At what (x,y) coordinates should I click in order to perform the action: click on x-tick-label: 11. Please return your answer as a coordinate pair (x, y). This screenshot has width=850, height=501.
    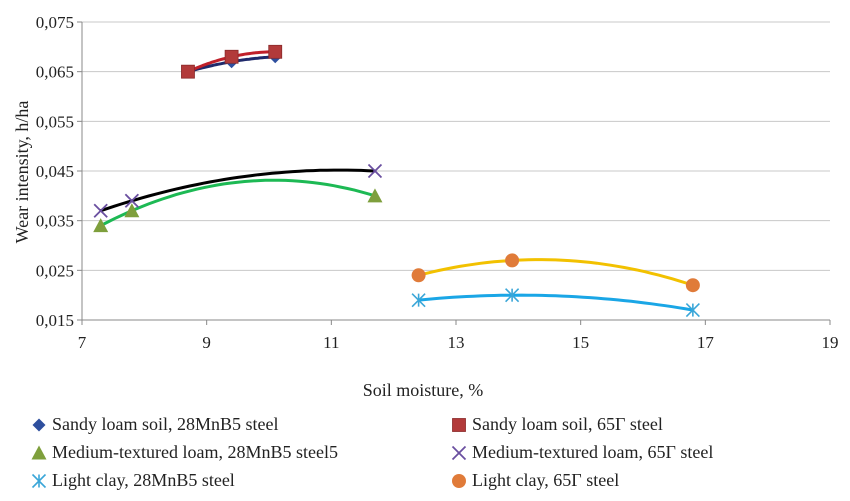
    Looking at the image, I should click on (331, 342).